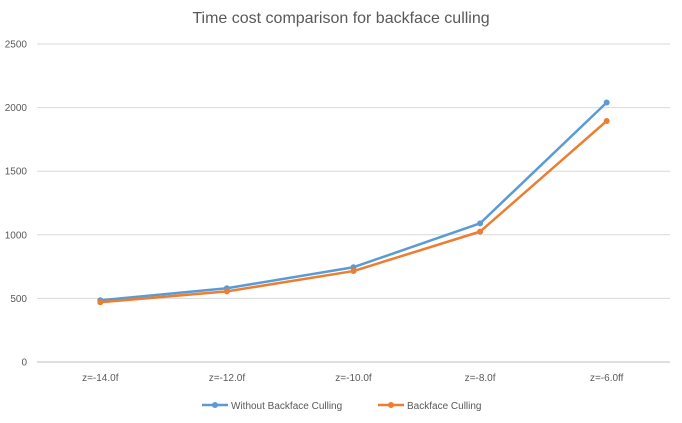  Describe the element at coordinates (215, 405) in the screenshot. I see `legend-marker-without-culling` at that location.